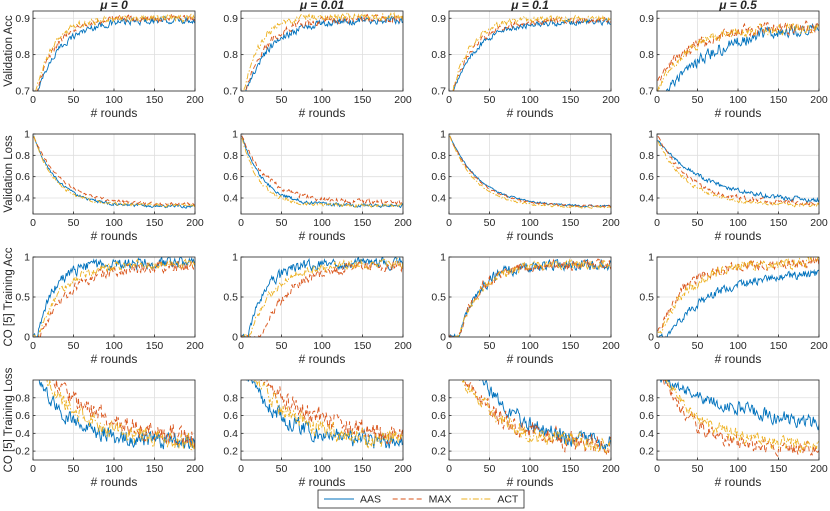 The image size is (830, 511). What do you see at coordinates (421, 499) in the screenshot?
I see `legend: AAS MAX ACT` at bounding box center [421, 499].